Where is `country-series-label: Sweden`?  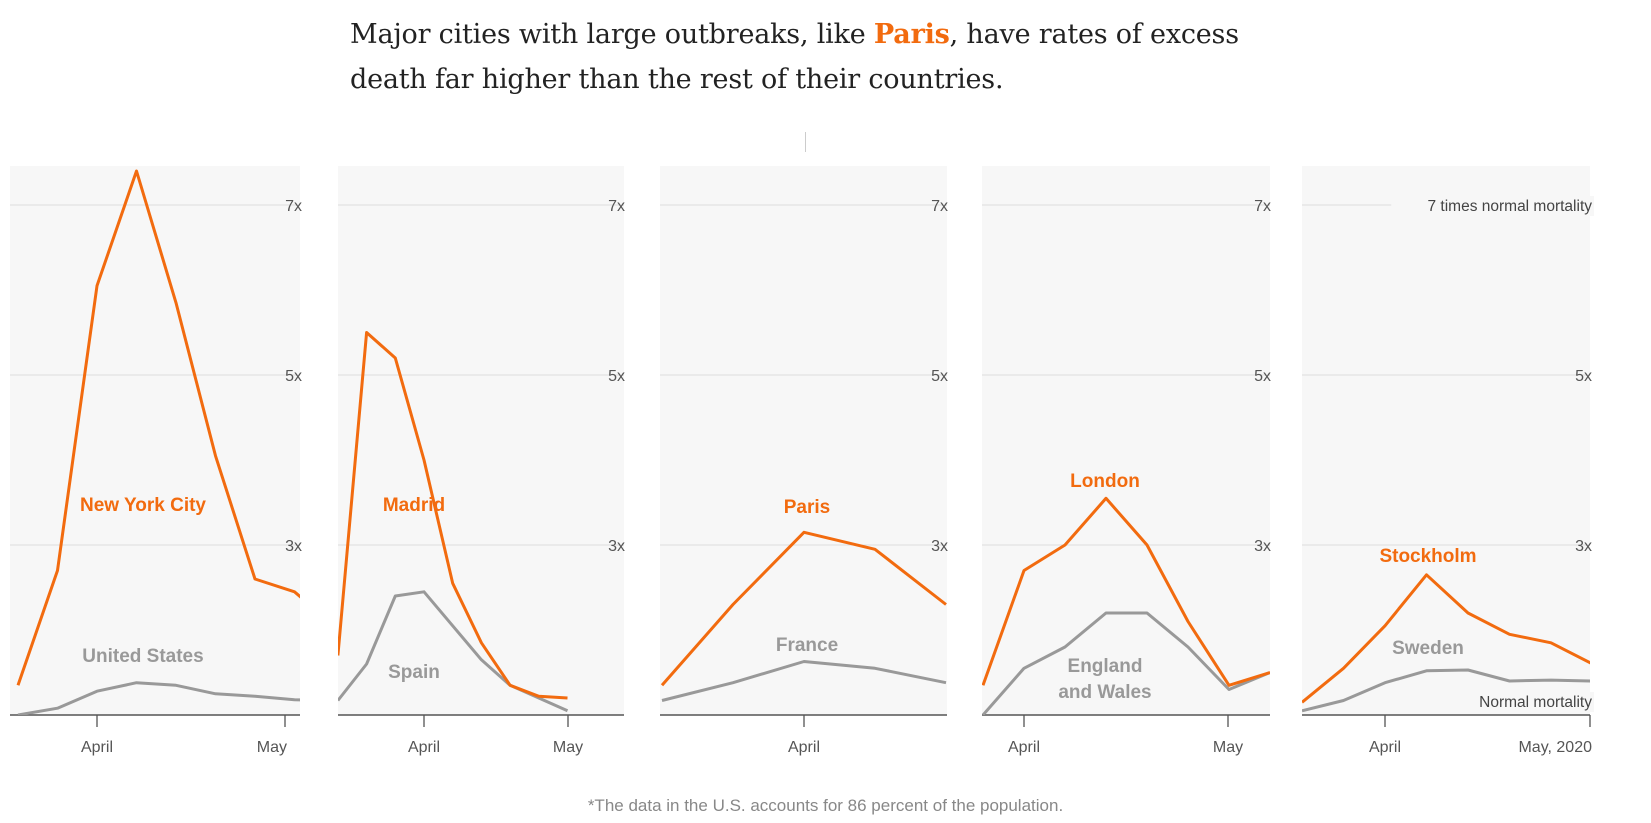
country-series-label: Sweden is located at coordinates (1428, 648).